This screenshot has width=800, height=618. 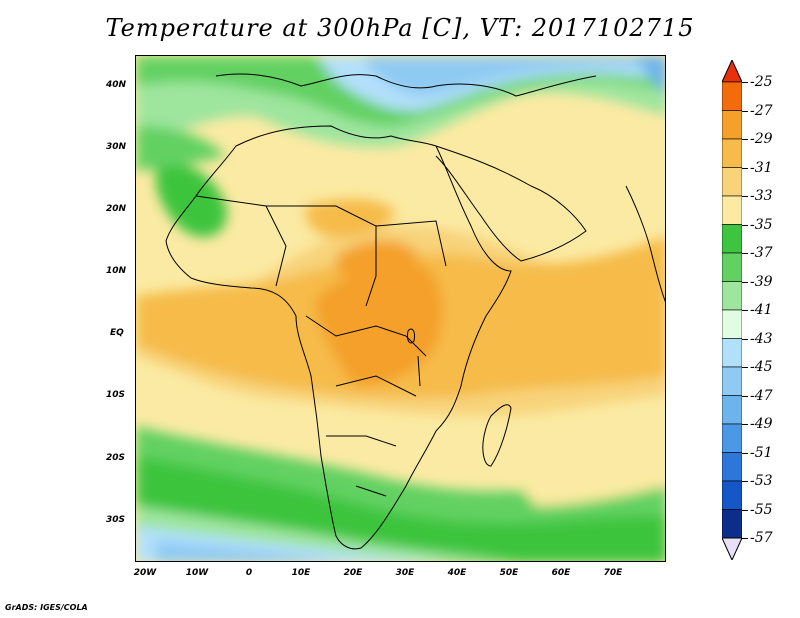 I want to click on colorbar-label: -27, so click(x=761, y=110).